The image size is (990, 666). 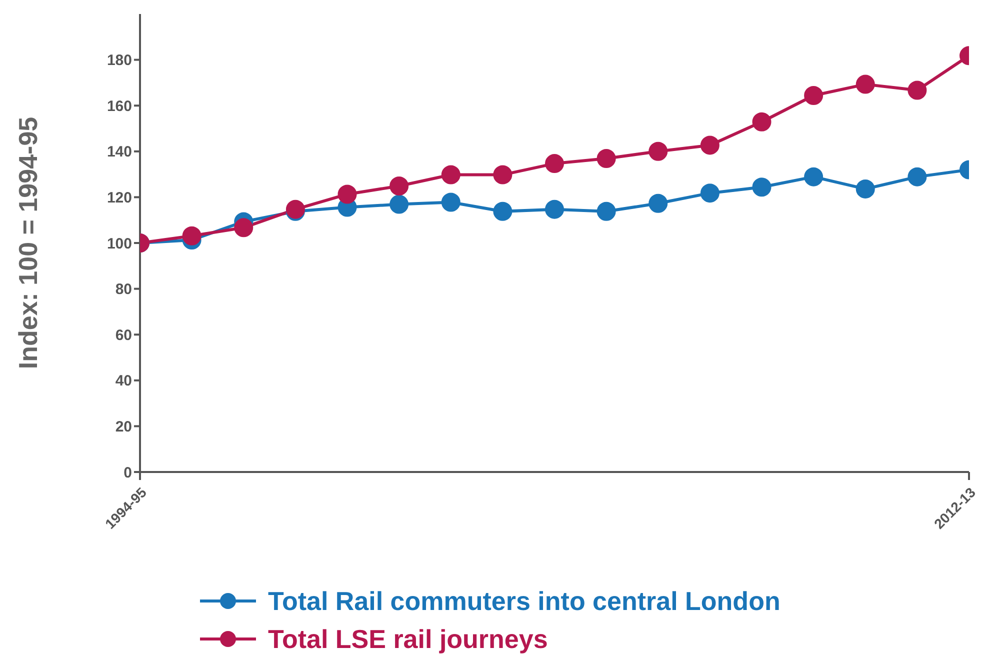 What do you see at coordinates (119, 106) in the screenshot?
I see `y-tick-label: 160` at bounding box center [119, 106].